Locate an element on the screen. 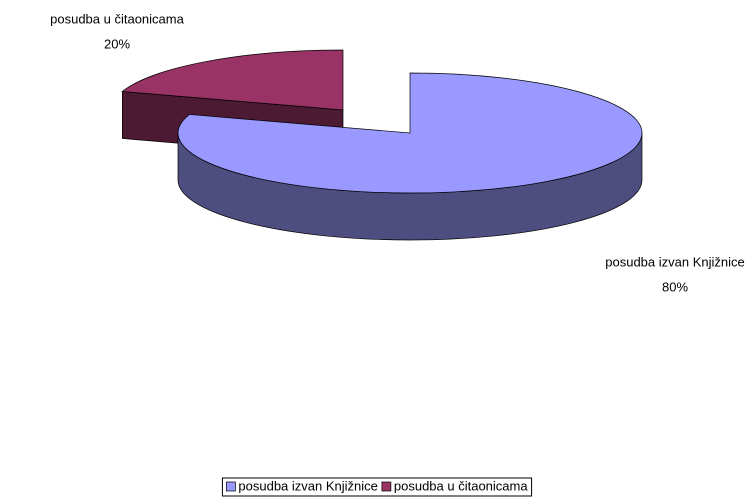  slice-label: posudba u čitaonicama is located at coordinates (117, 18).